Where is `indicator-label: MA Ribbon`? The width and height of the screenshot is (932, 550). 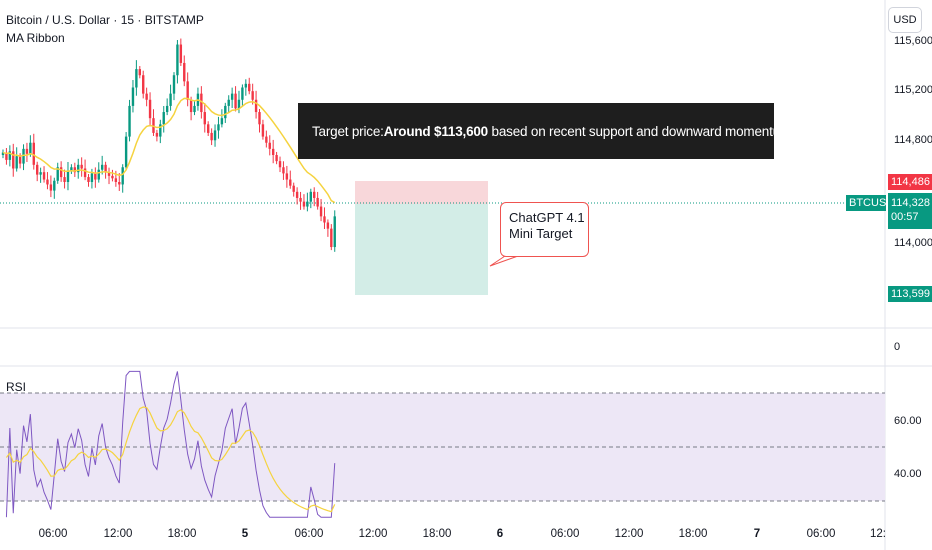 indicator-label: MA Ribbon is located at coordinates (35, 38).